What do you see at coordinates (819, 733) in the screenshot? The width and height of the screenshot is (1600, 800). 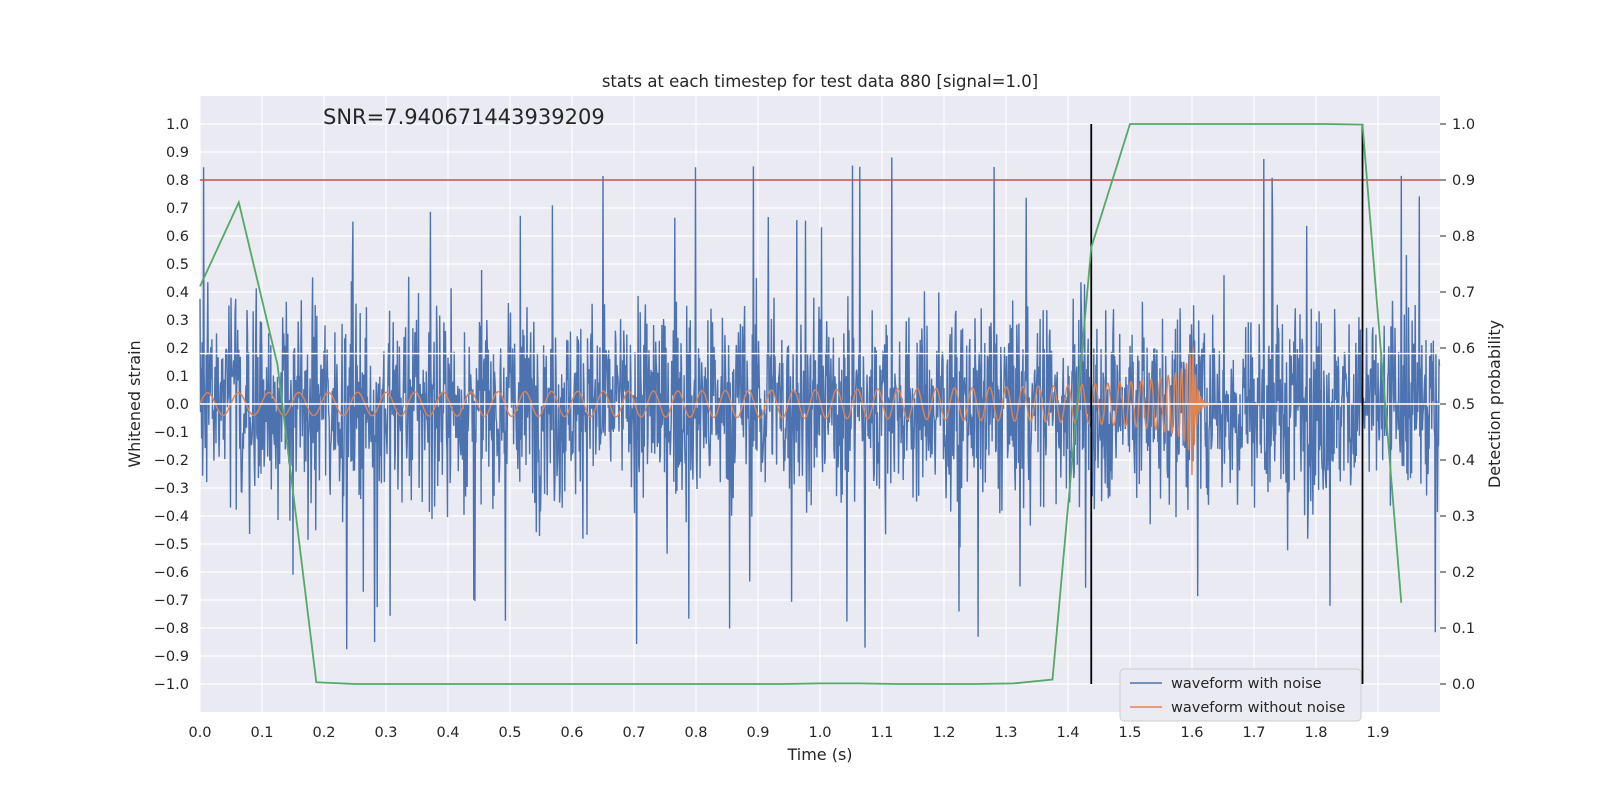 I see `x-tick-label: 1.0` at bounding box center [819, 733].